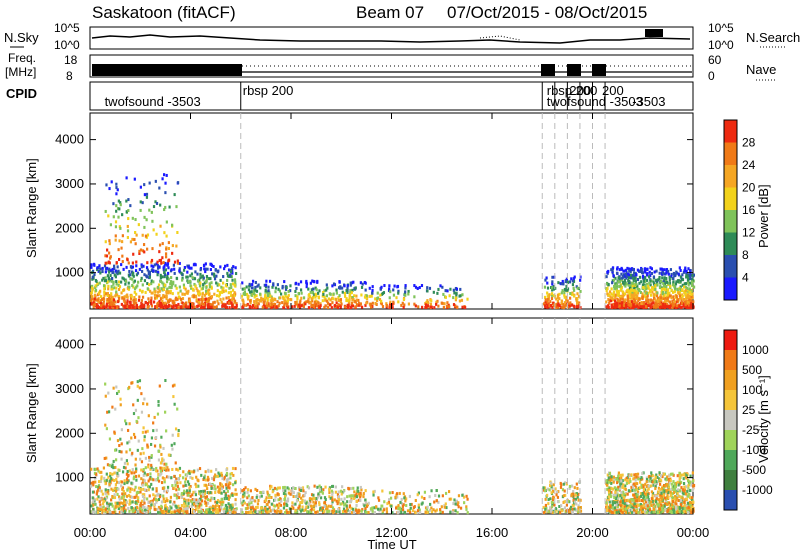 Image resolution: width=800 pixels, height=554 pixels. I want to click on y-tick-label: 3000, so click(69, 183).